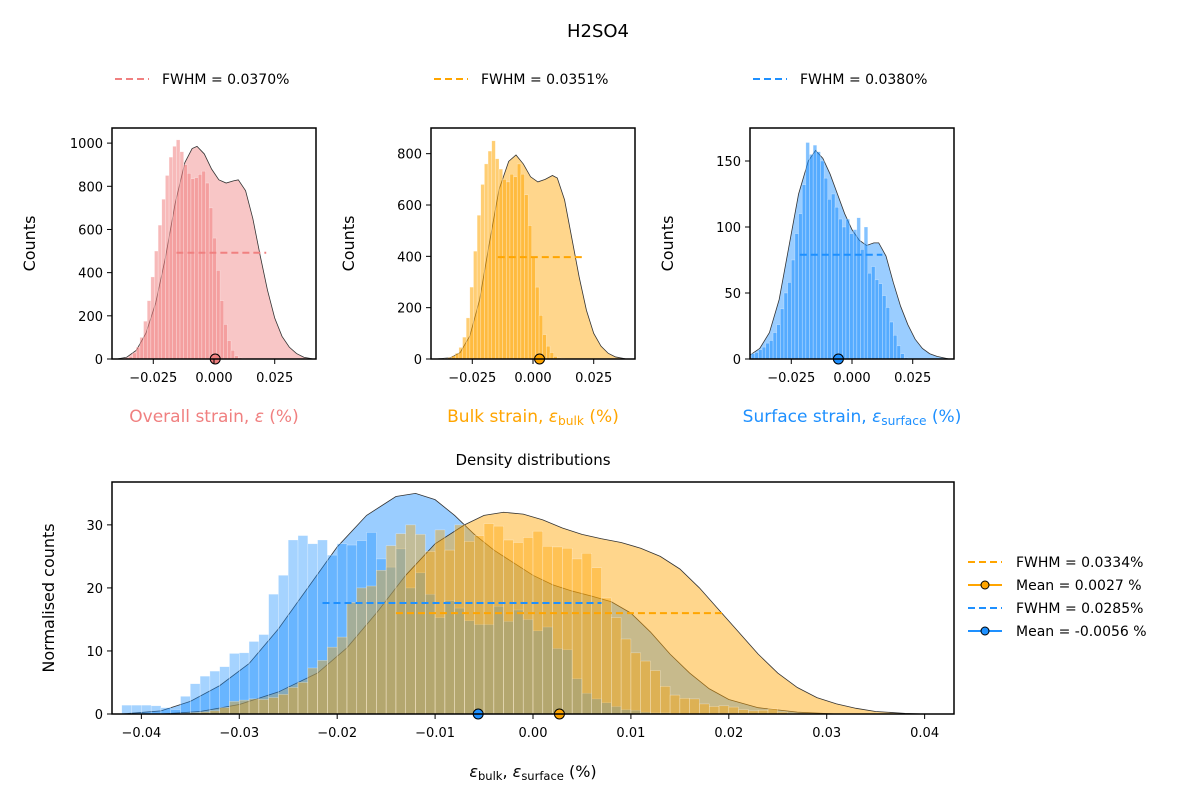 The height and width of the screenshot is (802, 1197). I want to click on overall-legend-label: FWHM = 0.0370%, so click(225, 80).